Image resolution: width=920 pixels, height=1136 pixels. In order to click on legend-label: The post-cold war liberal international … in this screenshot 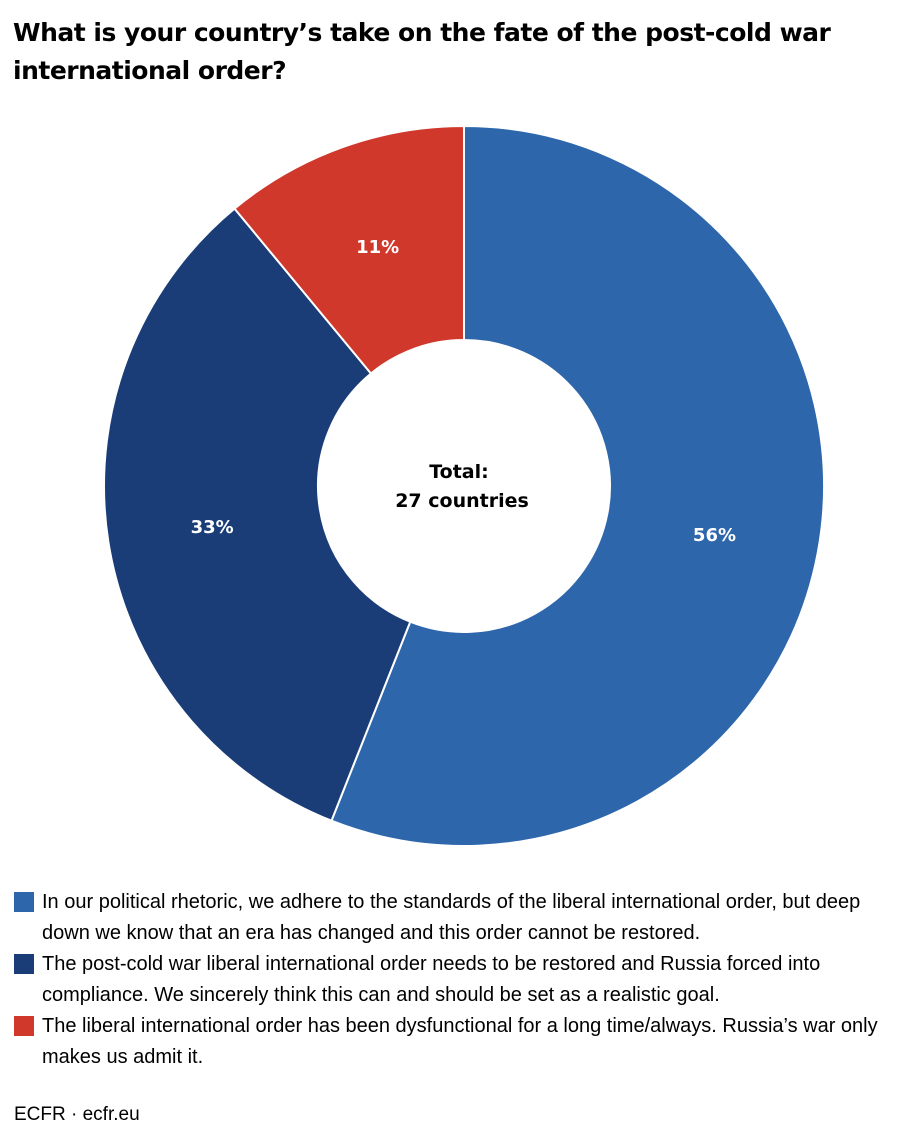, I will do `click(431, 979)`.